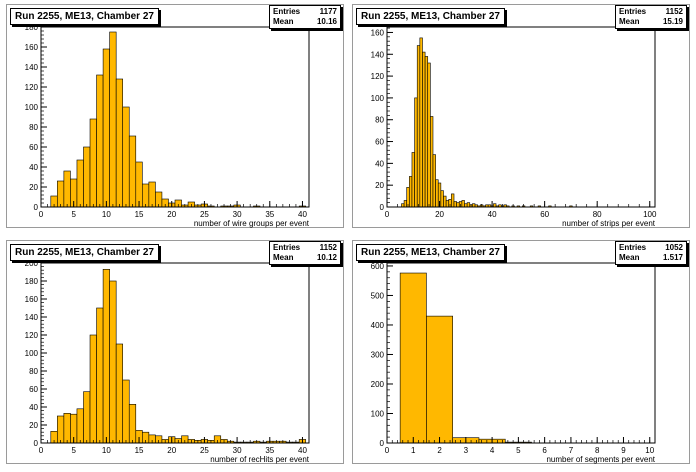 The image size is (696, 472). What do you see at coordinates (439, 214) in the screenshot?
I see `x-tick-label: 20` at bounding box center [439, 214].